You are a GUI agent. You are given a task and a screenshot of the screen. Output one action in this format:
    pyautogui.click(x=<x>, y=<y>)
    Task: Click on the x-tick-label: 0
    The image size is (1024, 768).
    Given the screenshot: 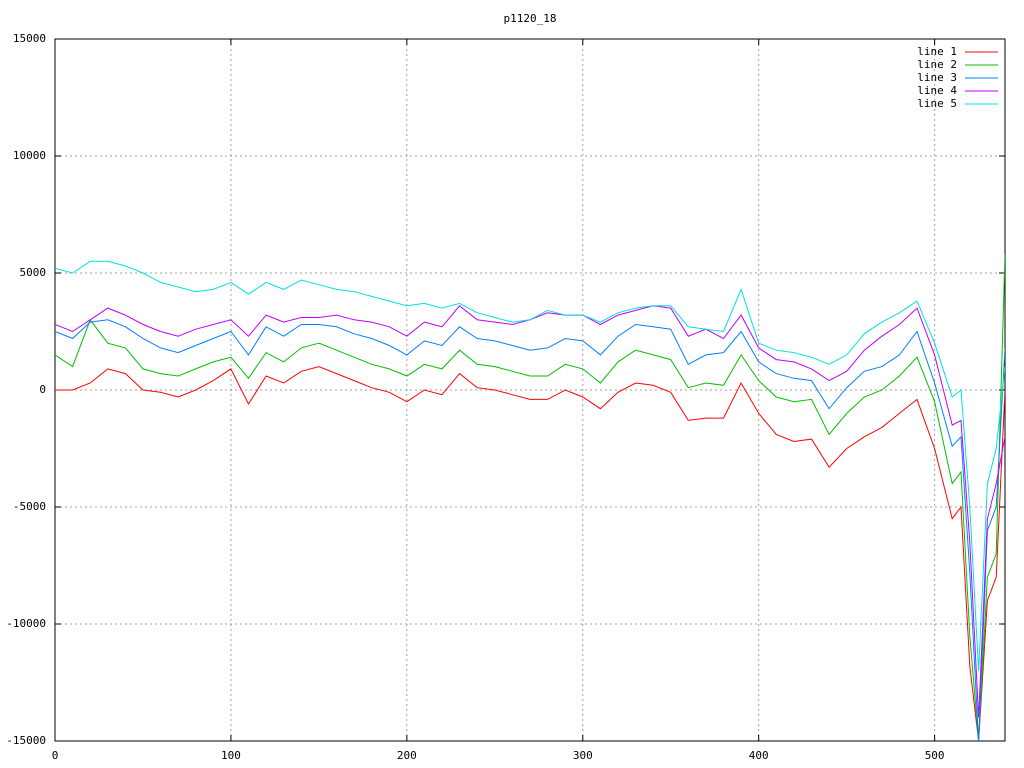 What is the action you would take?
    pyautogui.click(x=55, y=755)
    